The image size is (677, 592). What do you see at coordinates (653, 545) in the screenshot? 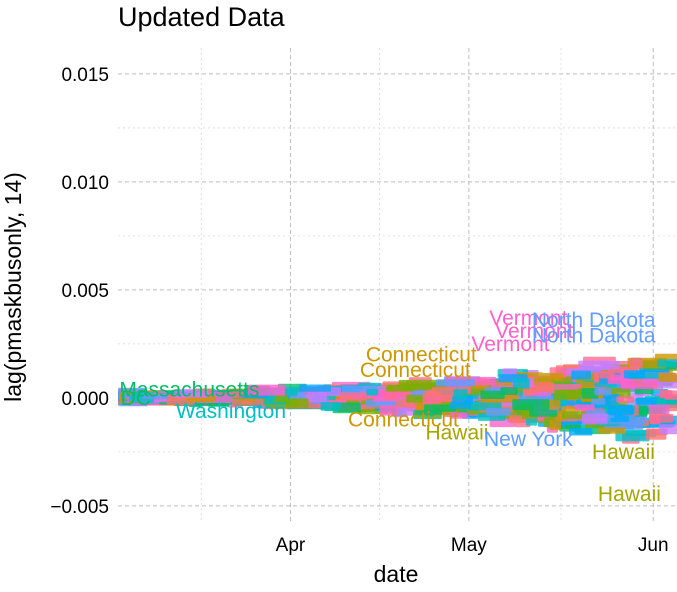
I see `x-tick-label: Jun` at bounding box center [653, 545].